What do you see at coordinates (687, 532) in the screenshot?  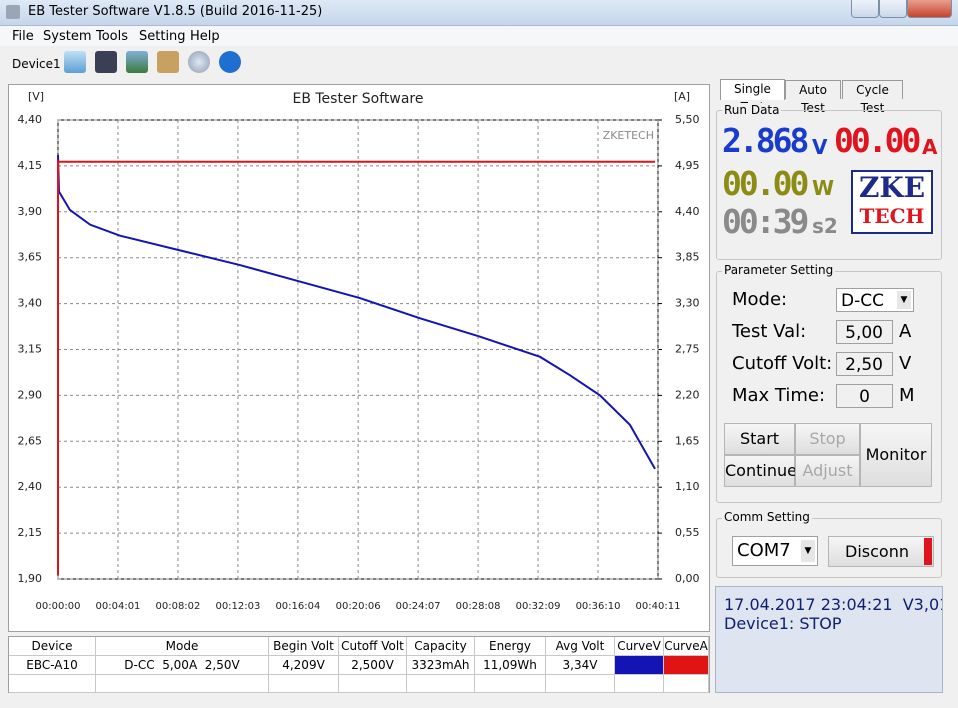 I see `y2-tick-label: 0,55` at bounding box center [687, 532].